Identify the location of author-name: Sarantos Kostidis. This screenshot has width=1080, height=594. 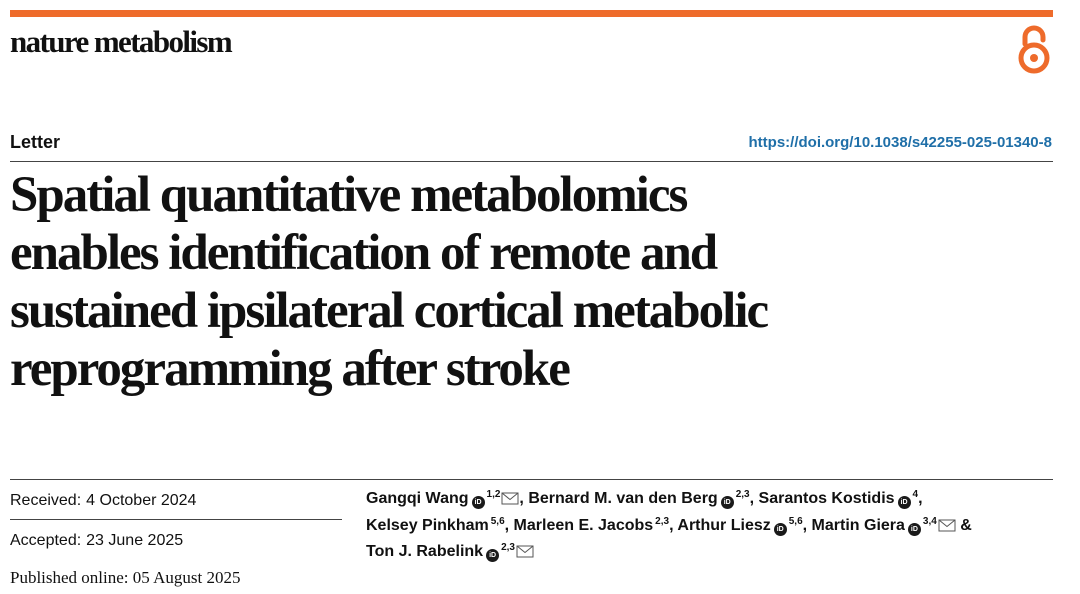
(826, 498).